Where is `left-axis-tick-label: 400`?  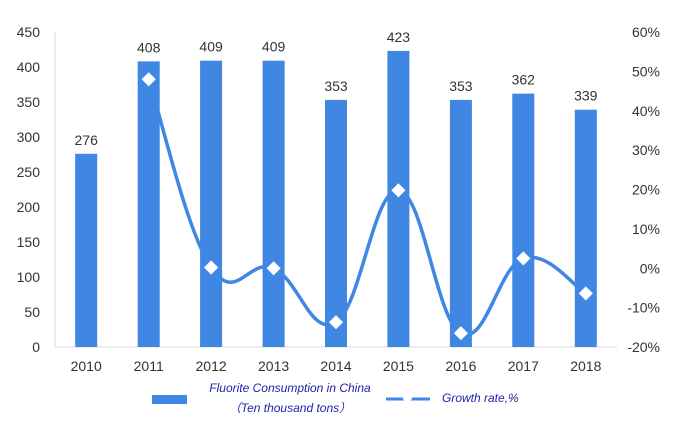 left-axis-tick-label: 400 is located at coordinates (29, 67).